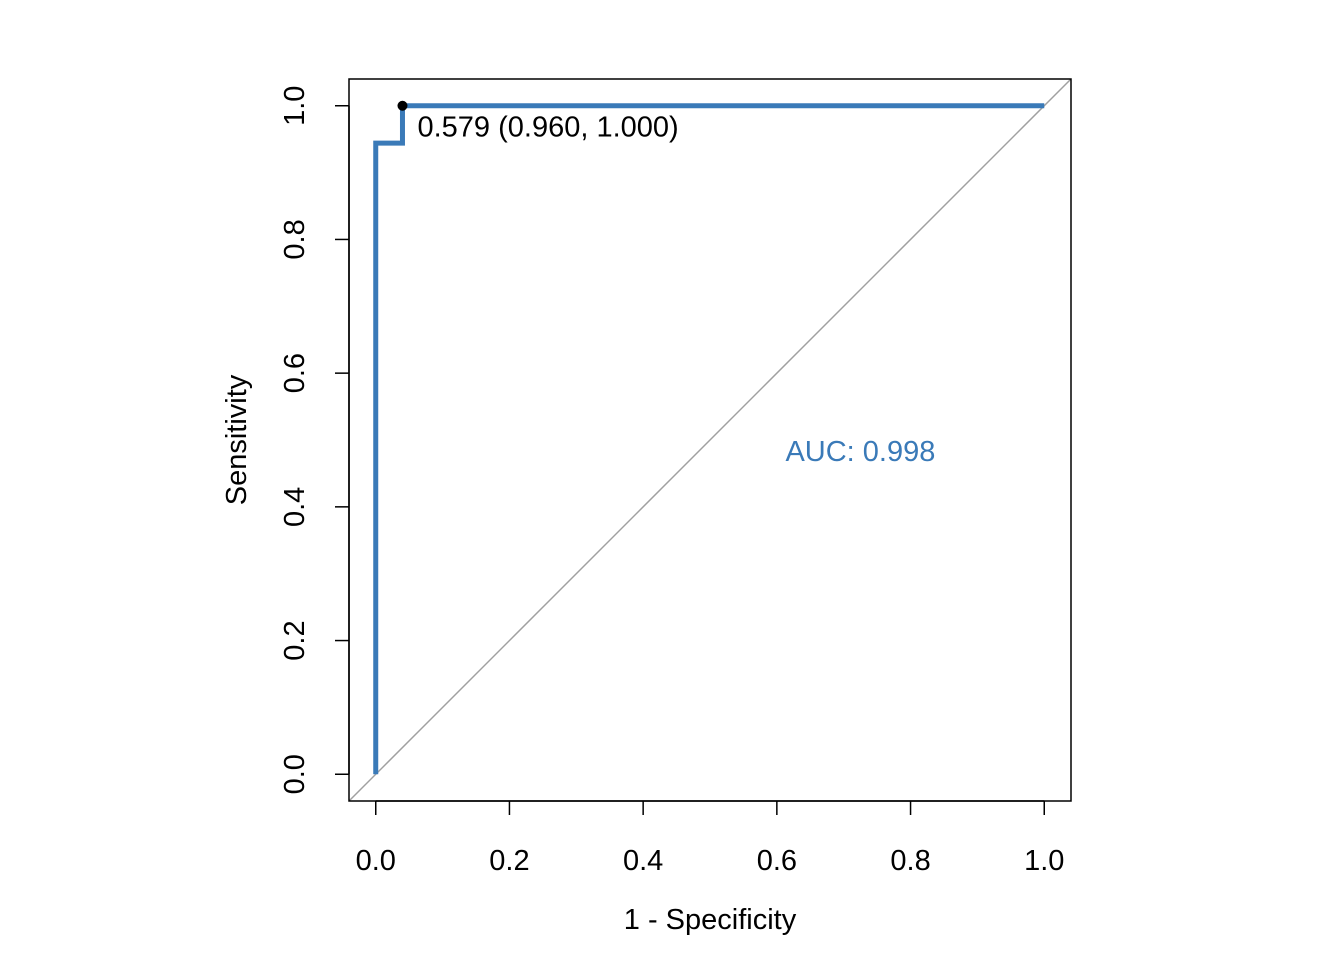  Describe the element at coordinates (547, 128) in the screenshot. I see `threshold-label: 0.579 (0.960, 1.000)` at that location.